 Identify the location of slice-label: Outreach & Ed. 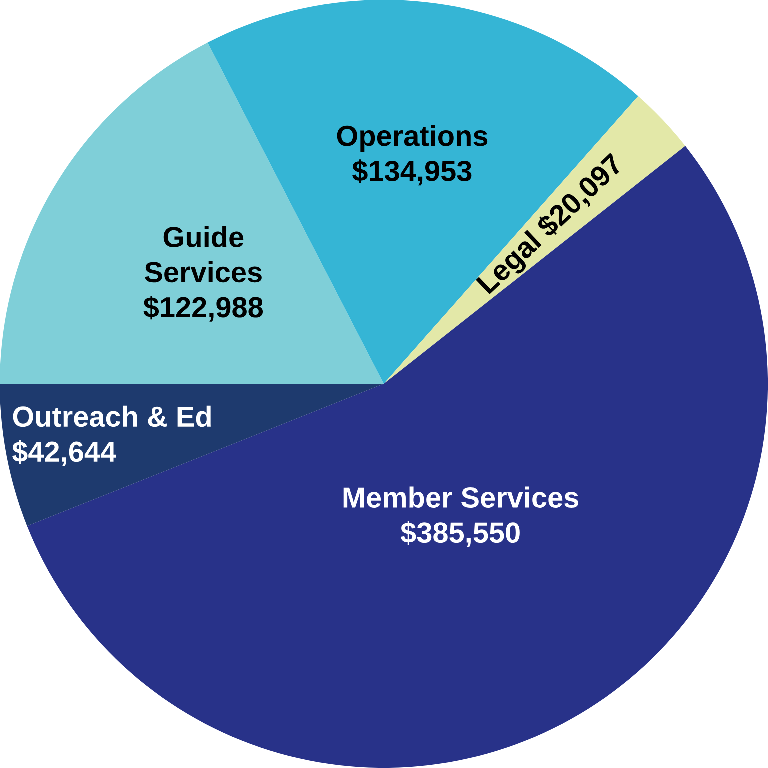
(112, 417).